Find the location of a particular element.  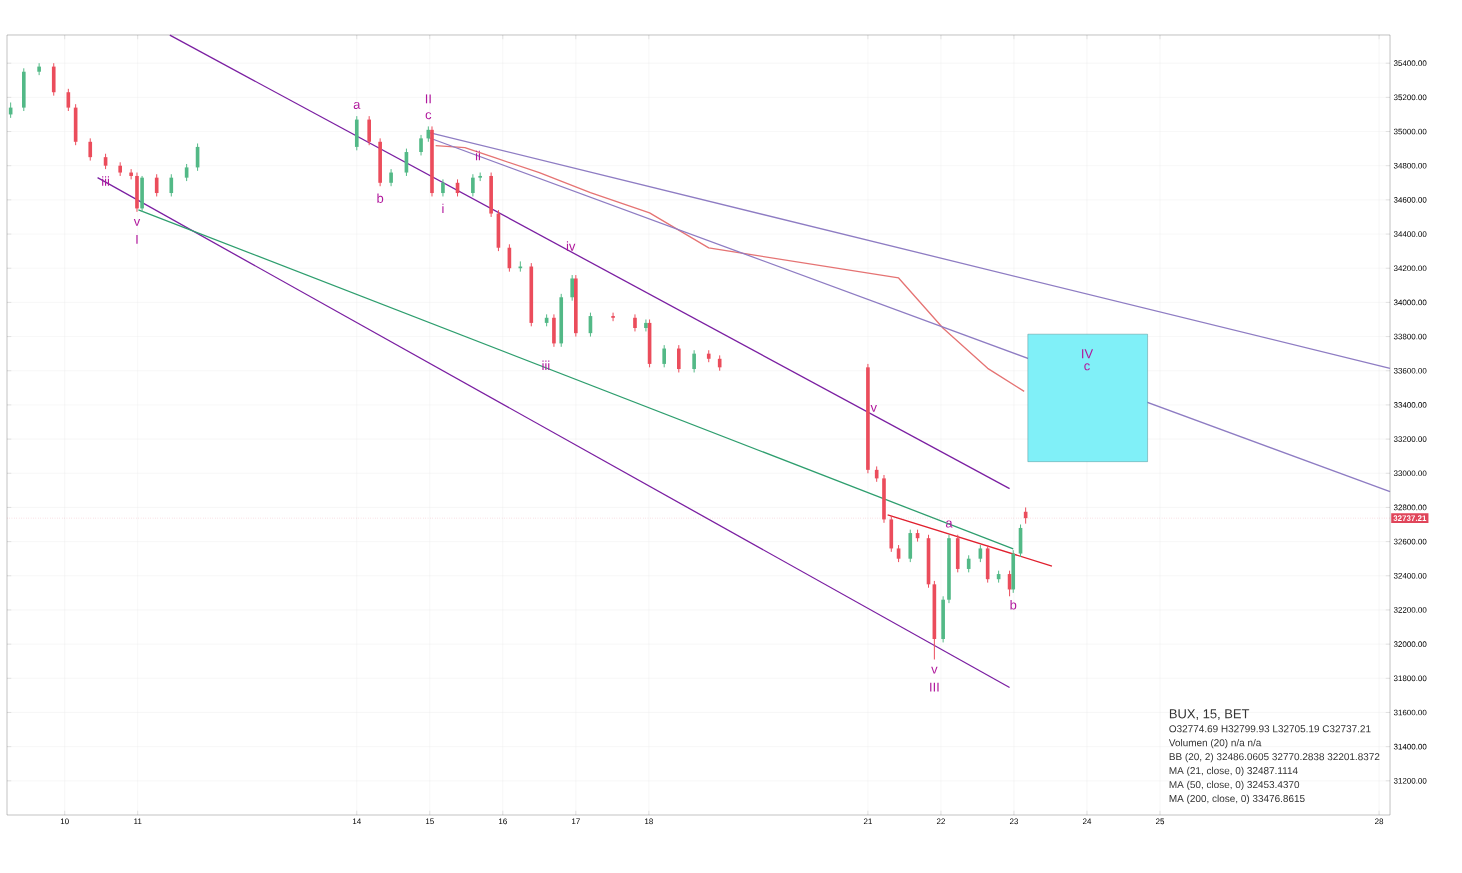

annotation: IV is located at coordinates (1088, 354).